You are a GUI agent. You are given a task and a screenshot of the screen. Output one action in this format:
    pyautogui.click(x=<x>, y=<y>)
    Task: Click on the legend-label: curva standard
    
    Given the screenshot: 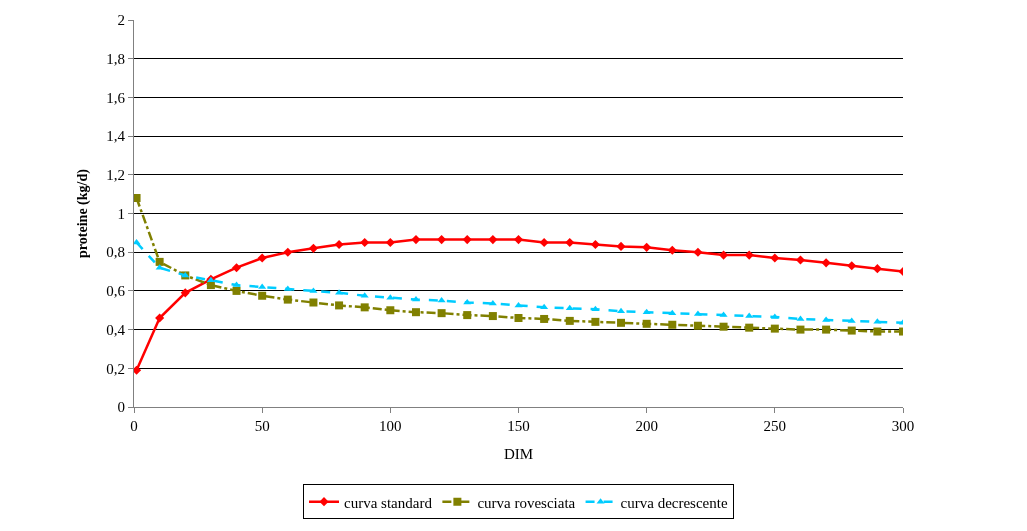 What is the action you would take?
    pyautogui.click(x=388, y=502)
    